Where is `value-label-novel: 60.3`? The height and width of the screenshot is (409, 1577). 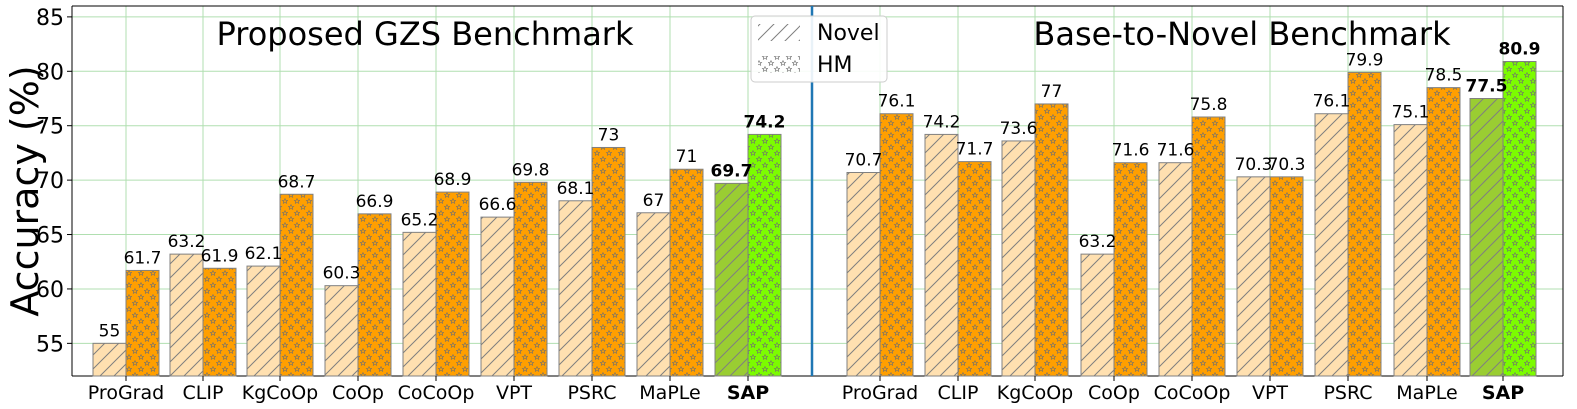 value-label-novel: 60.3 is located at coordinates (342, 274).